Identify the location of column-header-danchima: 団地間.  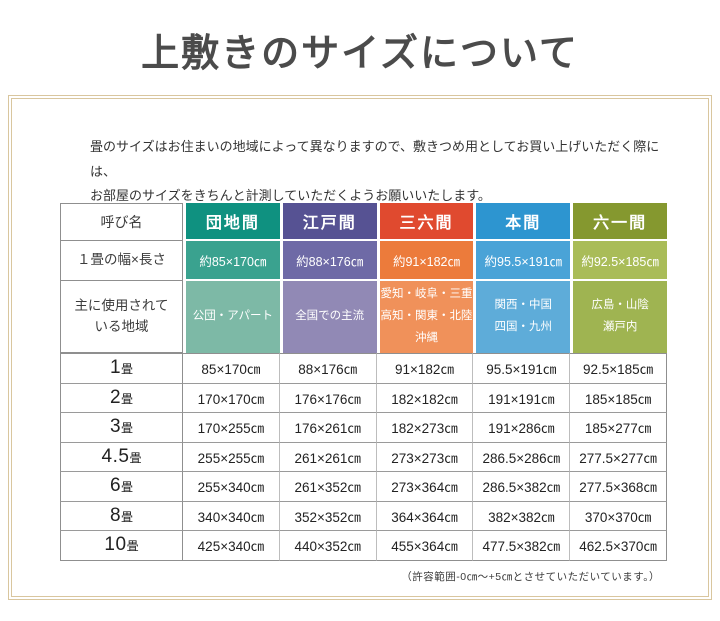
(231, 222).